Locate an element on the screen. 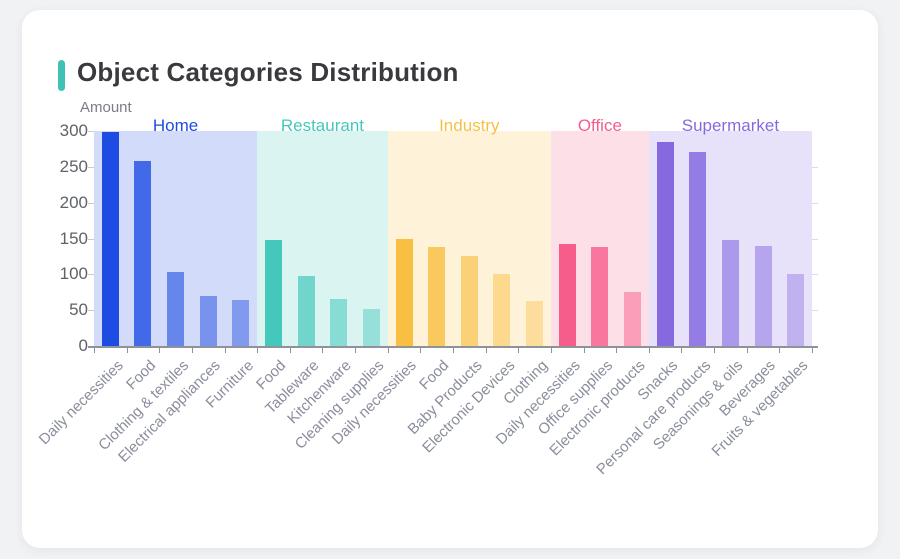 The image size is (900, 559). y-axis-tick-label: 300 is located at coordinates (73, 130).